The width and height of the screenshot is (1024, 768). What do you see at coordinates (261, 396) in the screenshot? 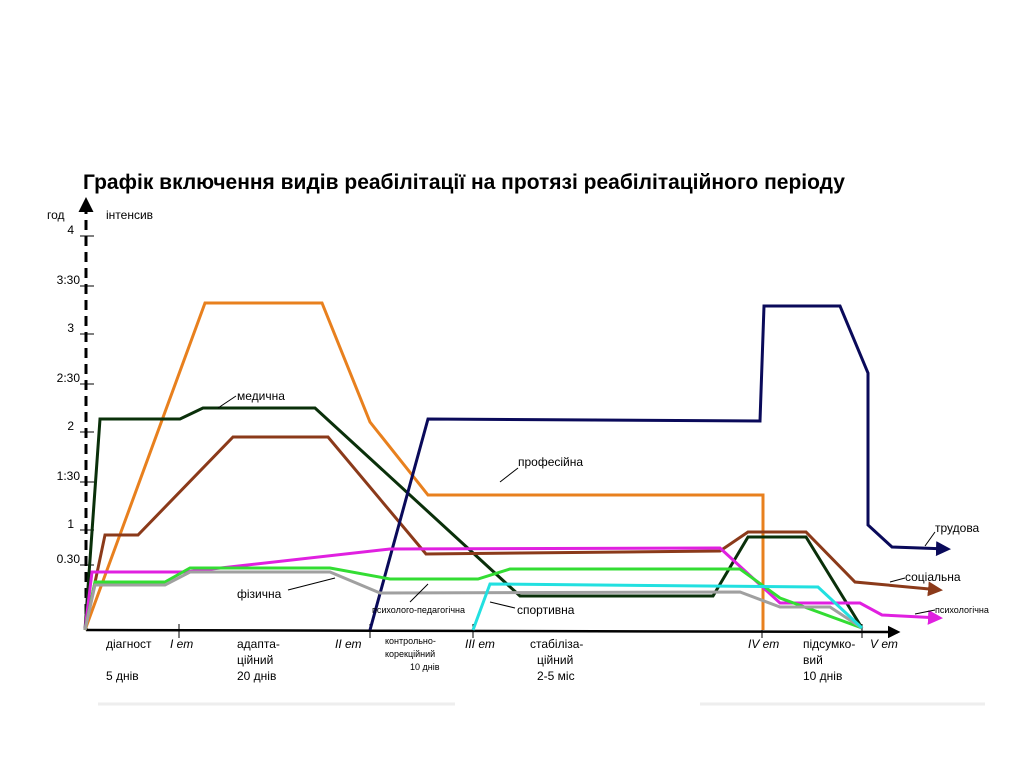
I see `series-label: медична` at bounding box center [261, 396].